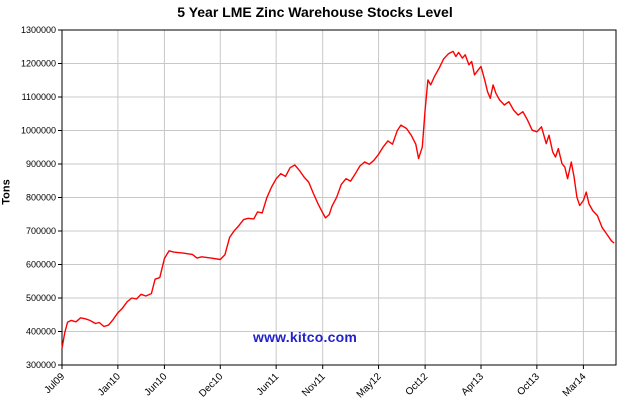 The width and height of the screenshot is (630, 400). What do you see at coordinates (41, 332) in the screenshot?
I see `y-tick-label: 400000` at bounding box center [41, 332].